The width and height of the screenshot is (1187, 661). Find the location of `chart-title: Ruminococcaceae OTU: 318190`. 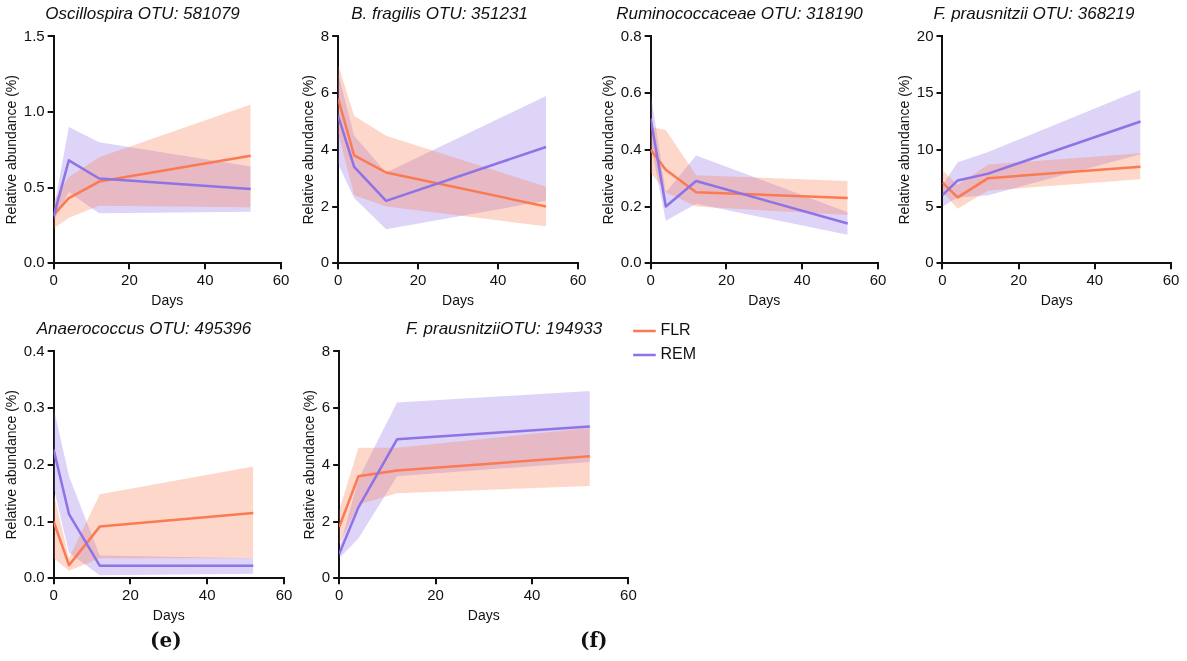

chart-title: Ruminococcaceae OTU: 318190 is located at coordinates (740, 13).